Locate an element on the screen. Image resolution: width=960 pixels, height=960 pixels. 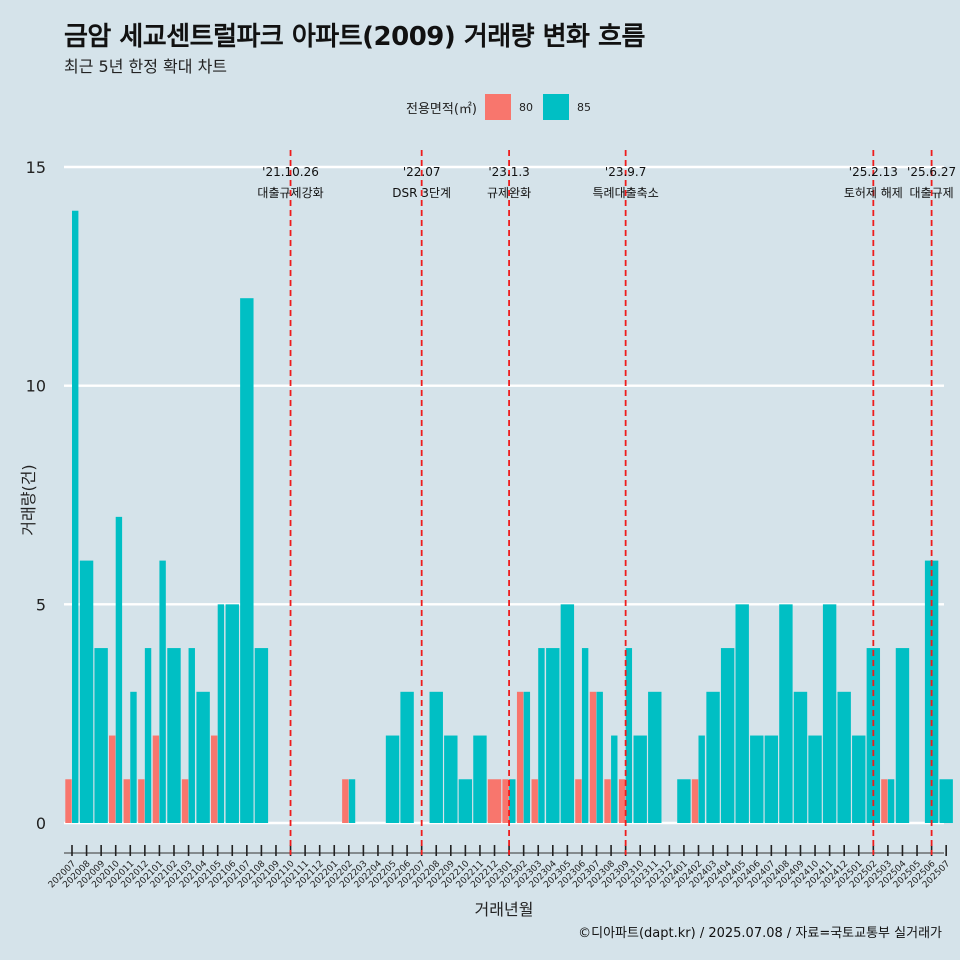
event-name-label: 토허제 해제 is located at coordinates (873, 193).